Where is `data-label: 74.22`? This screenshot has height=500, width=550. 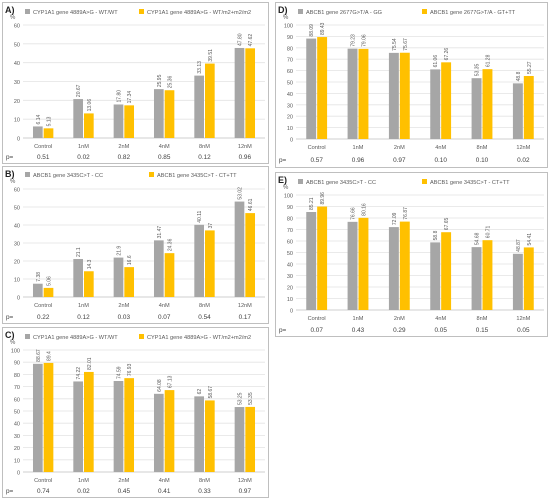 data-label: 74.22 is located at coordinates (79, 373).